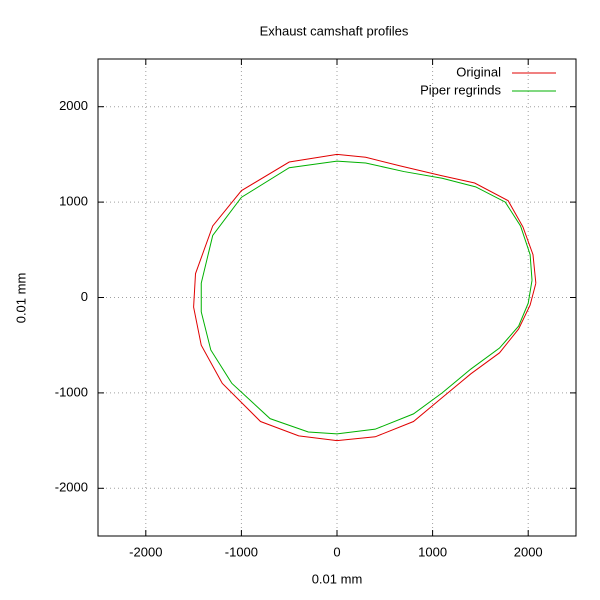  What do you see at coordinates (337, 578) in the screenshot?
I see `x-axis-label: 0.01 mm` at bounding box center [337, 578].